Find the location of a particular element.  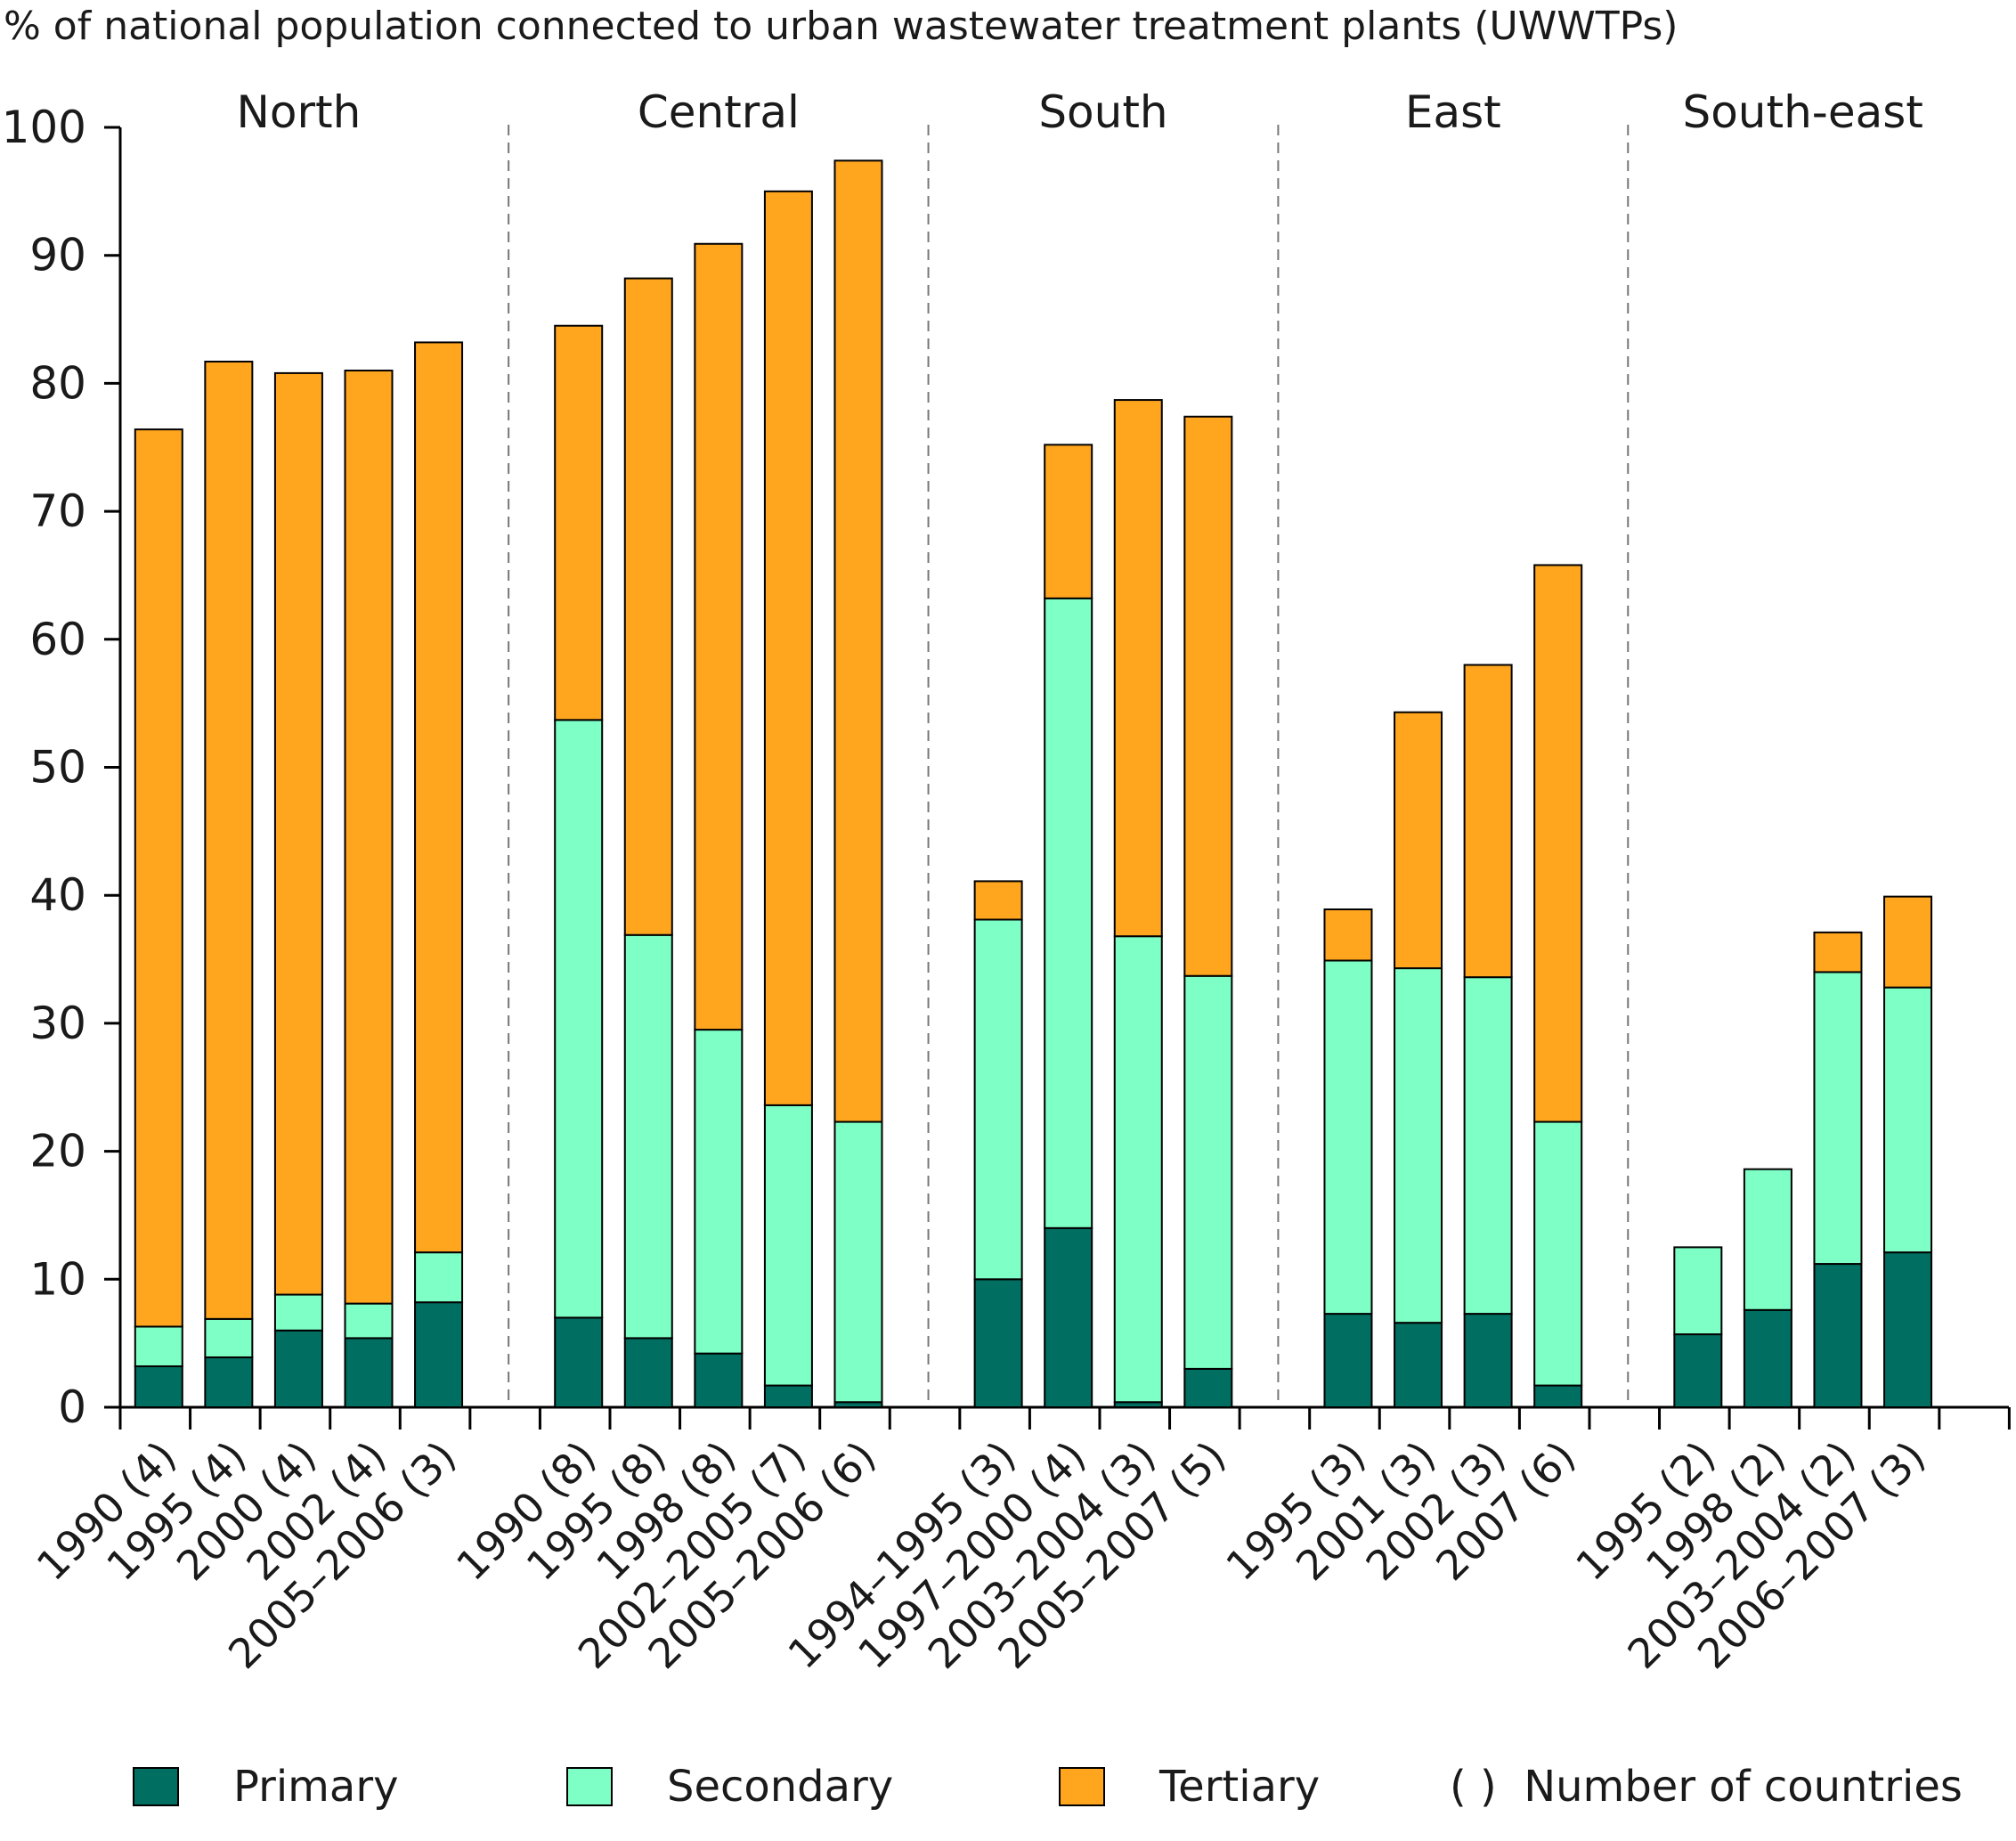

y-tick-label: 10 is located at coordinates (57, 1279).